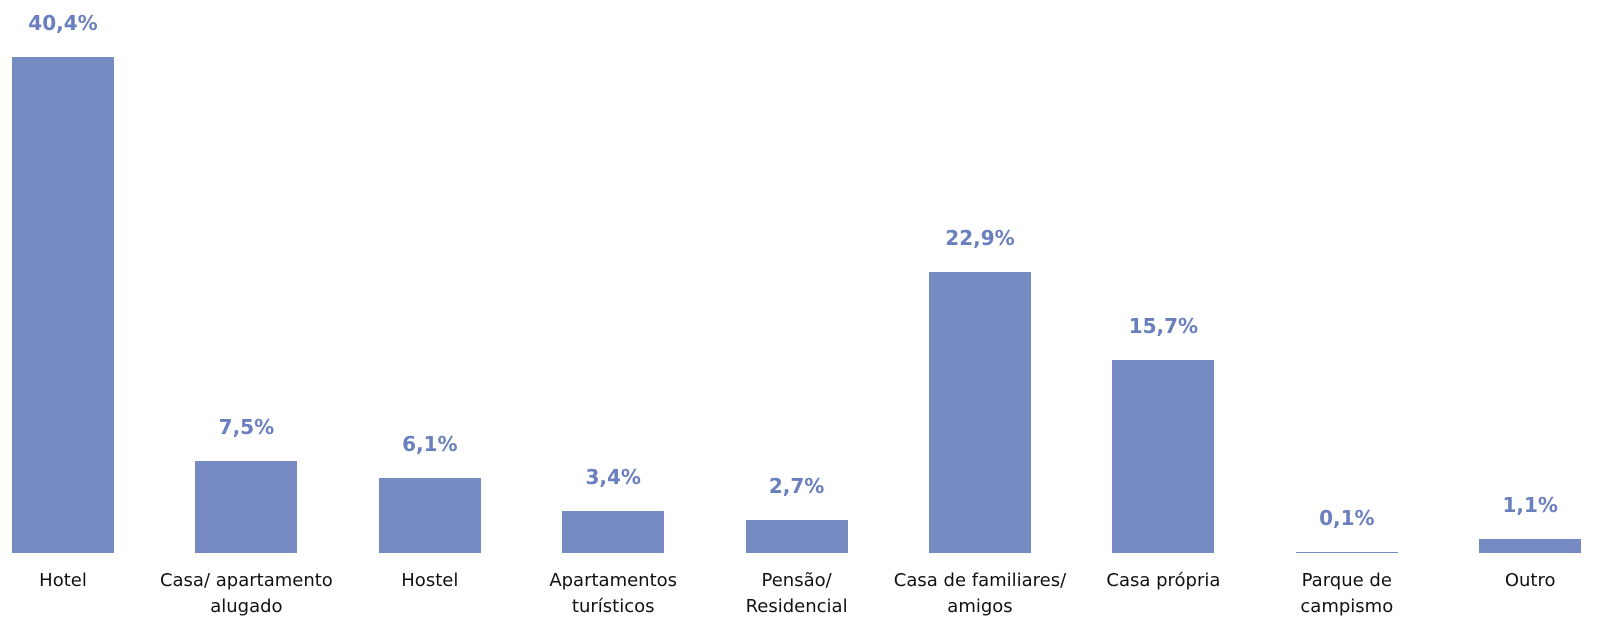  What do you see at coordinates (613, 477) in the screenshot?
I see `value-label: 3,4%` at bounding box center [613, 477].